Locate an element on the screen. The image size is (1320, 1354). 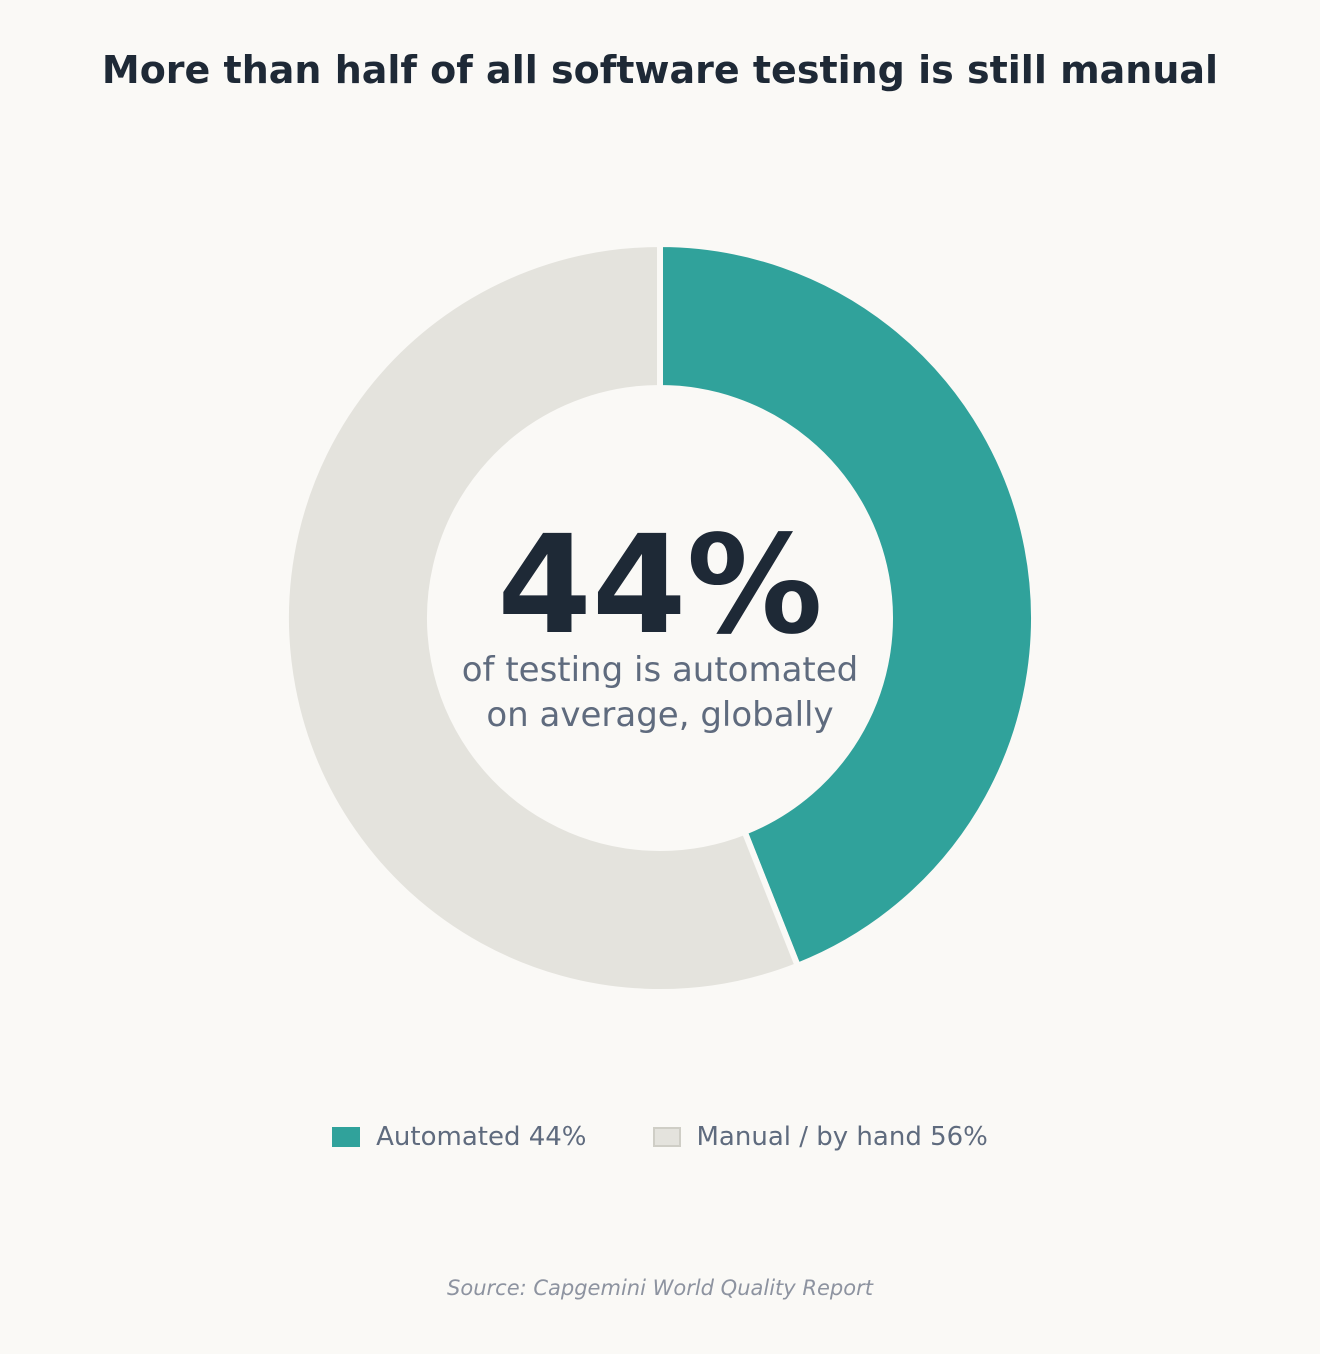
legend-item-automated: Automated 44% is located at coordinates (459, 1137).